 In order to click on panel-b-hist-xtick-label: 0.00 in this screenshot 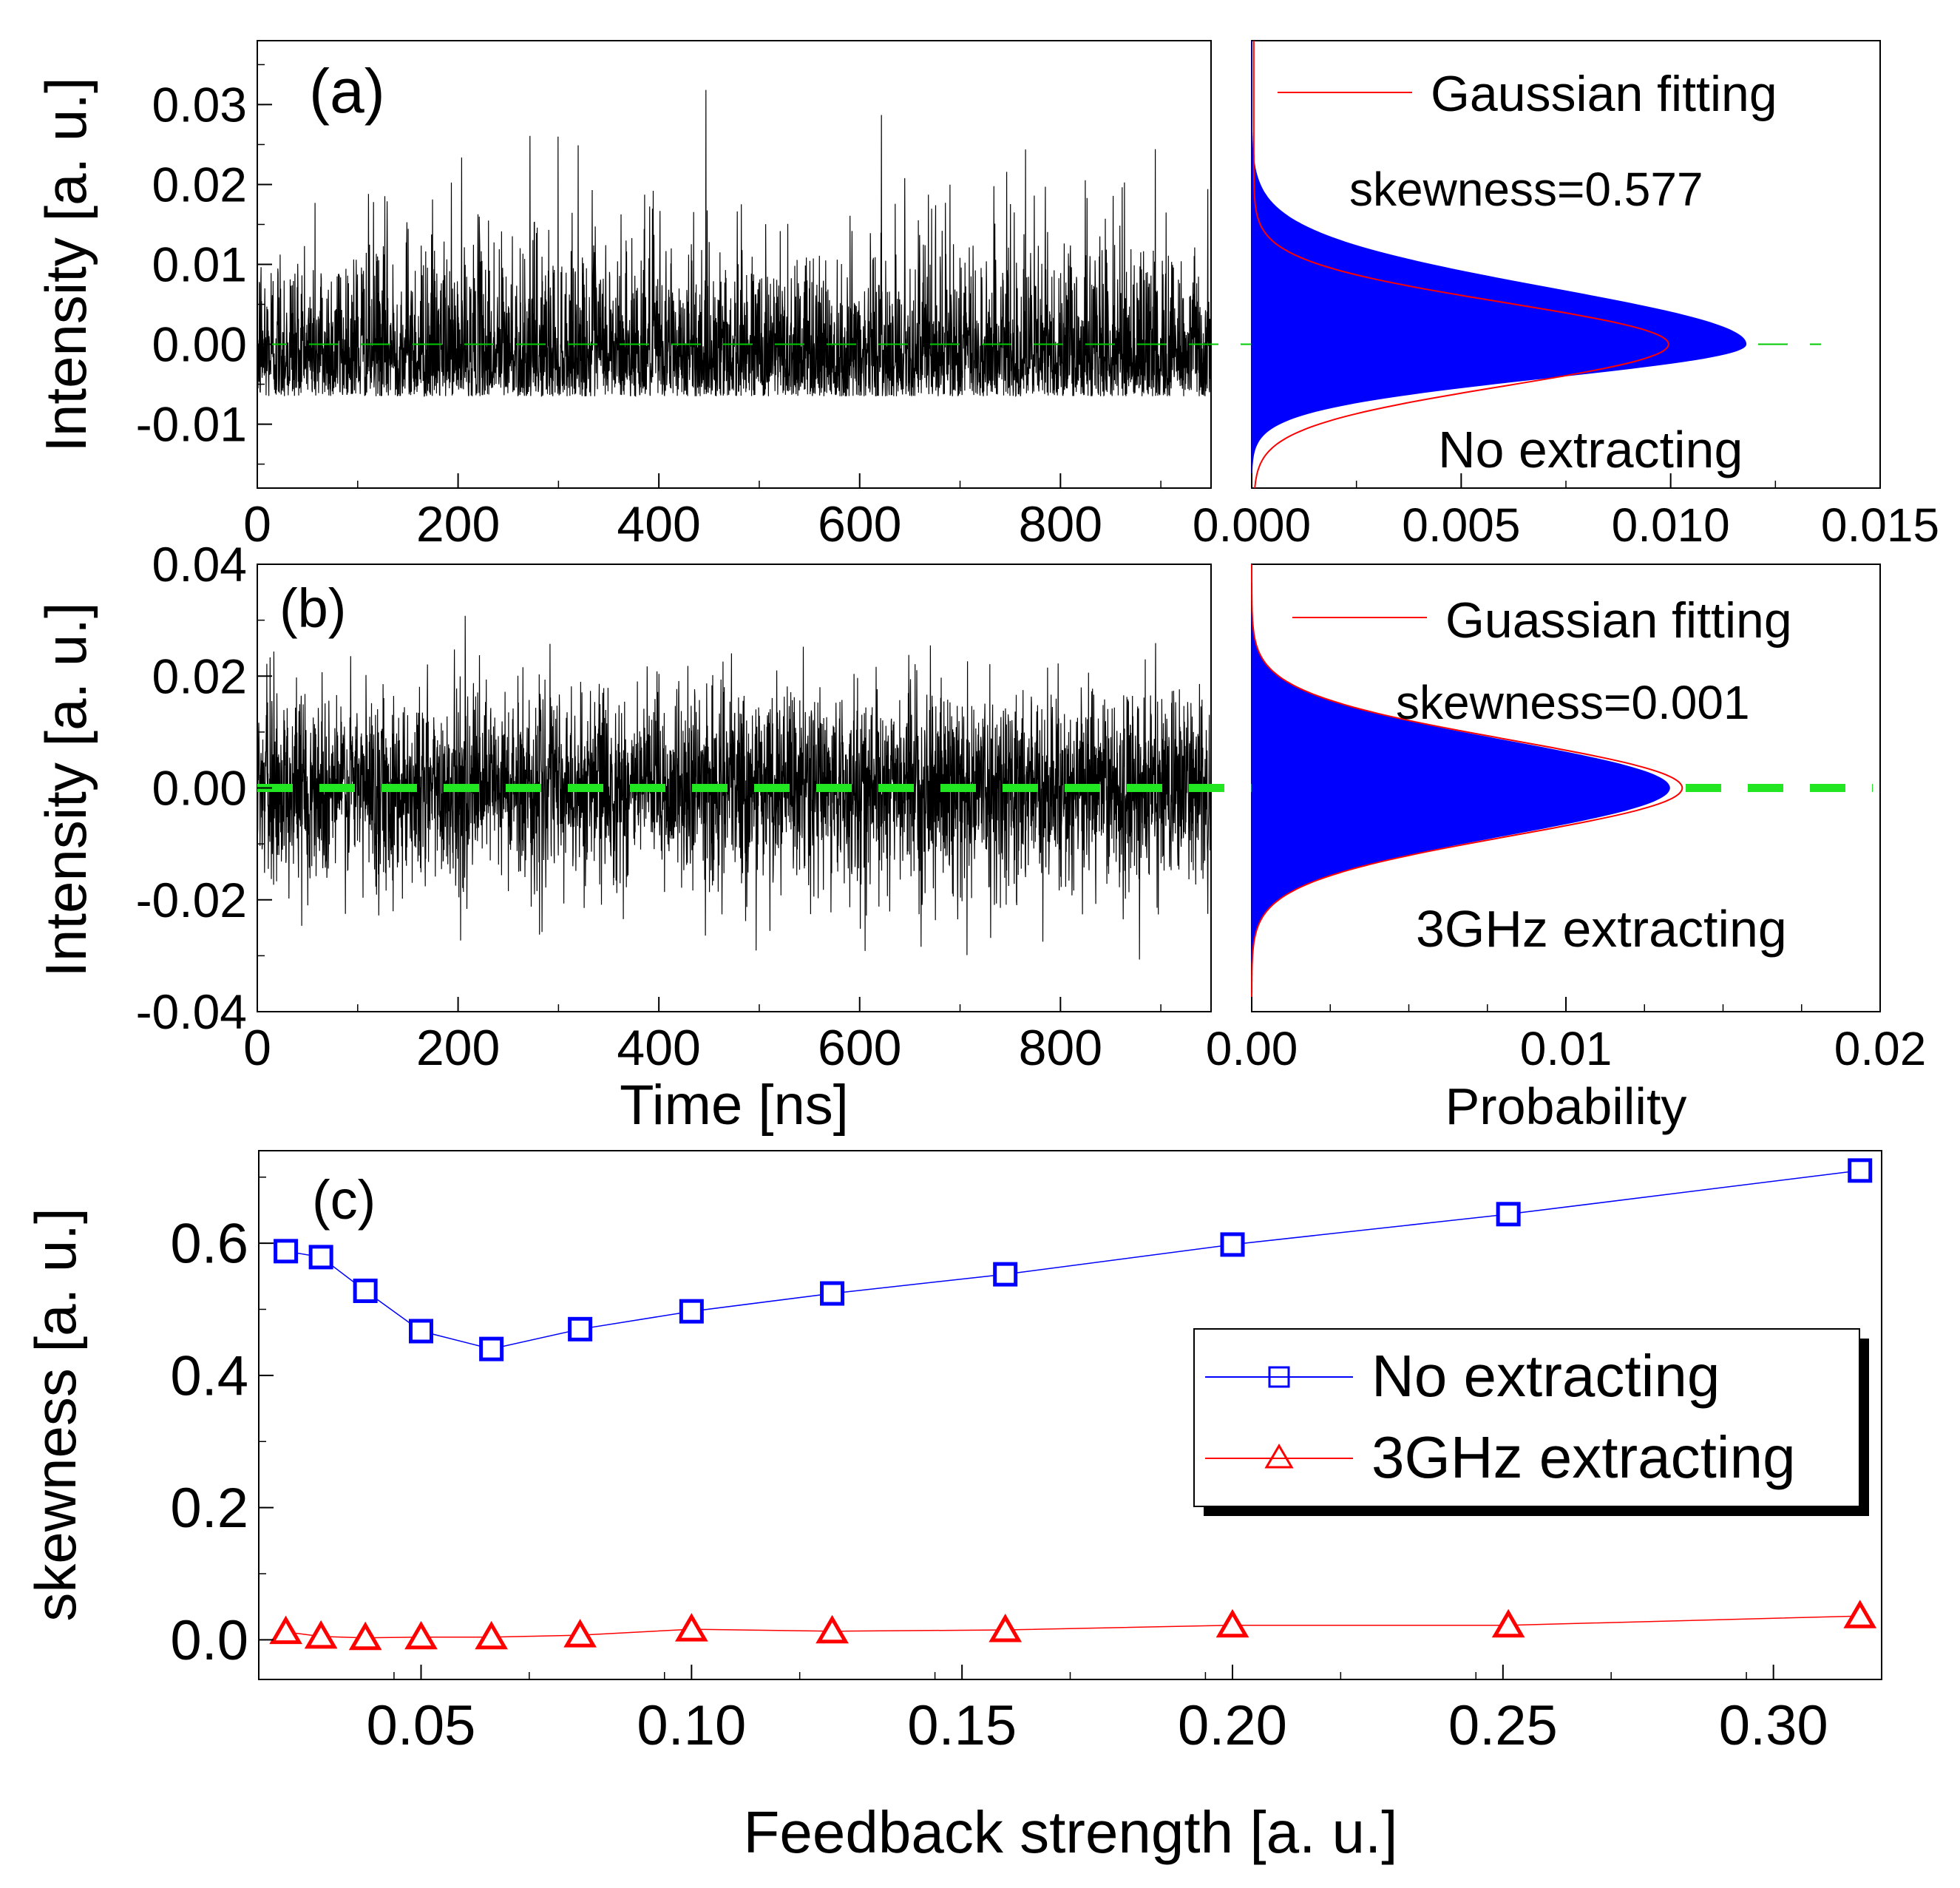, I will do `click(1252, 1048)`.